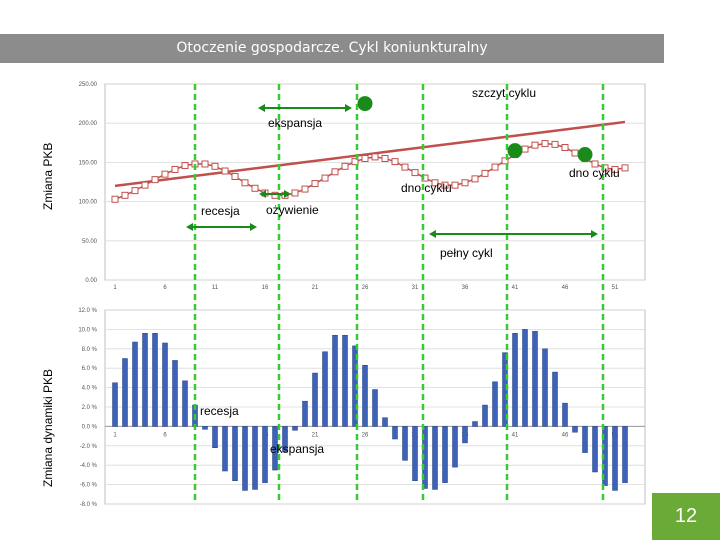  What do you see at coordinates (432, 234) in the screenshot?
I see `full-cycle-arrow-head-left` at bounding box center [432, 234].